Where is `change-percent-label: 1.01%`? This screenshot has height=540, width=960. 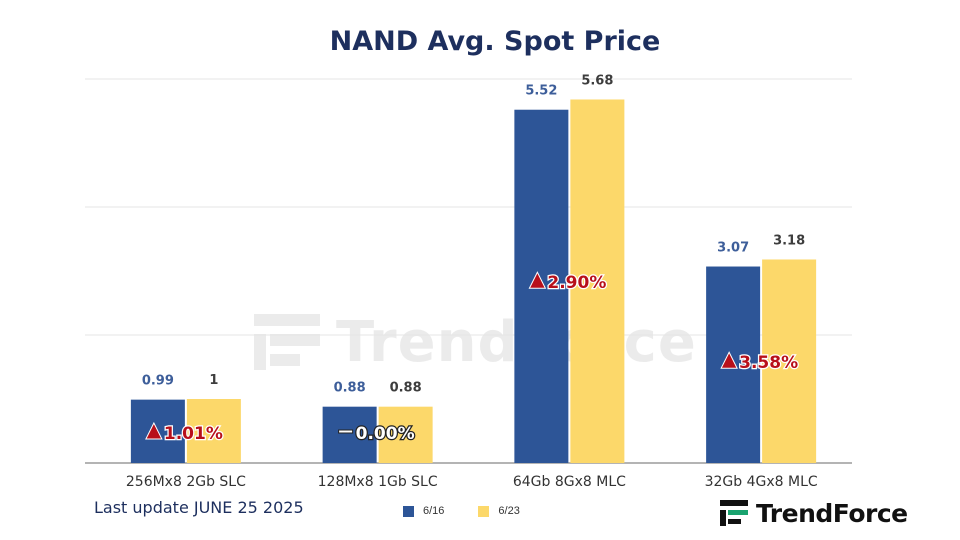 change-percent-label: 1.01% is located at coordinates (193, 434).